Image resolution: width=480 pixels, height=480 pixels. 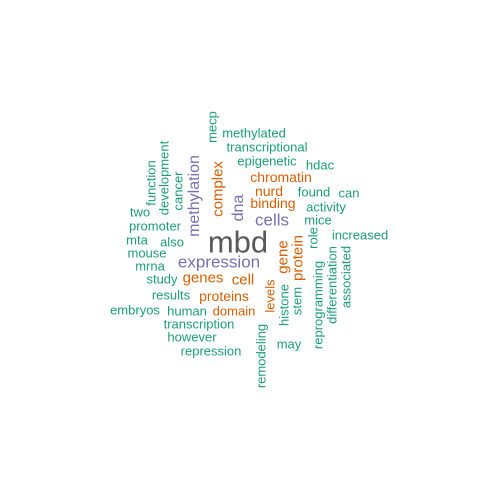 I want to click on word-differentiation: differentiation, so click(x=332, y=285).